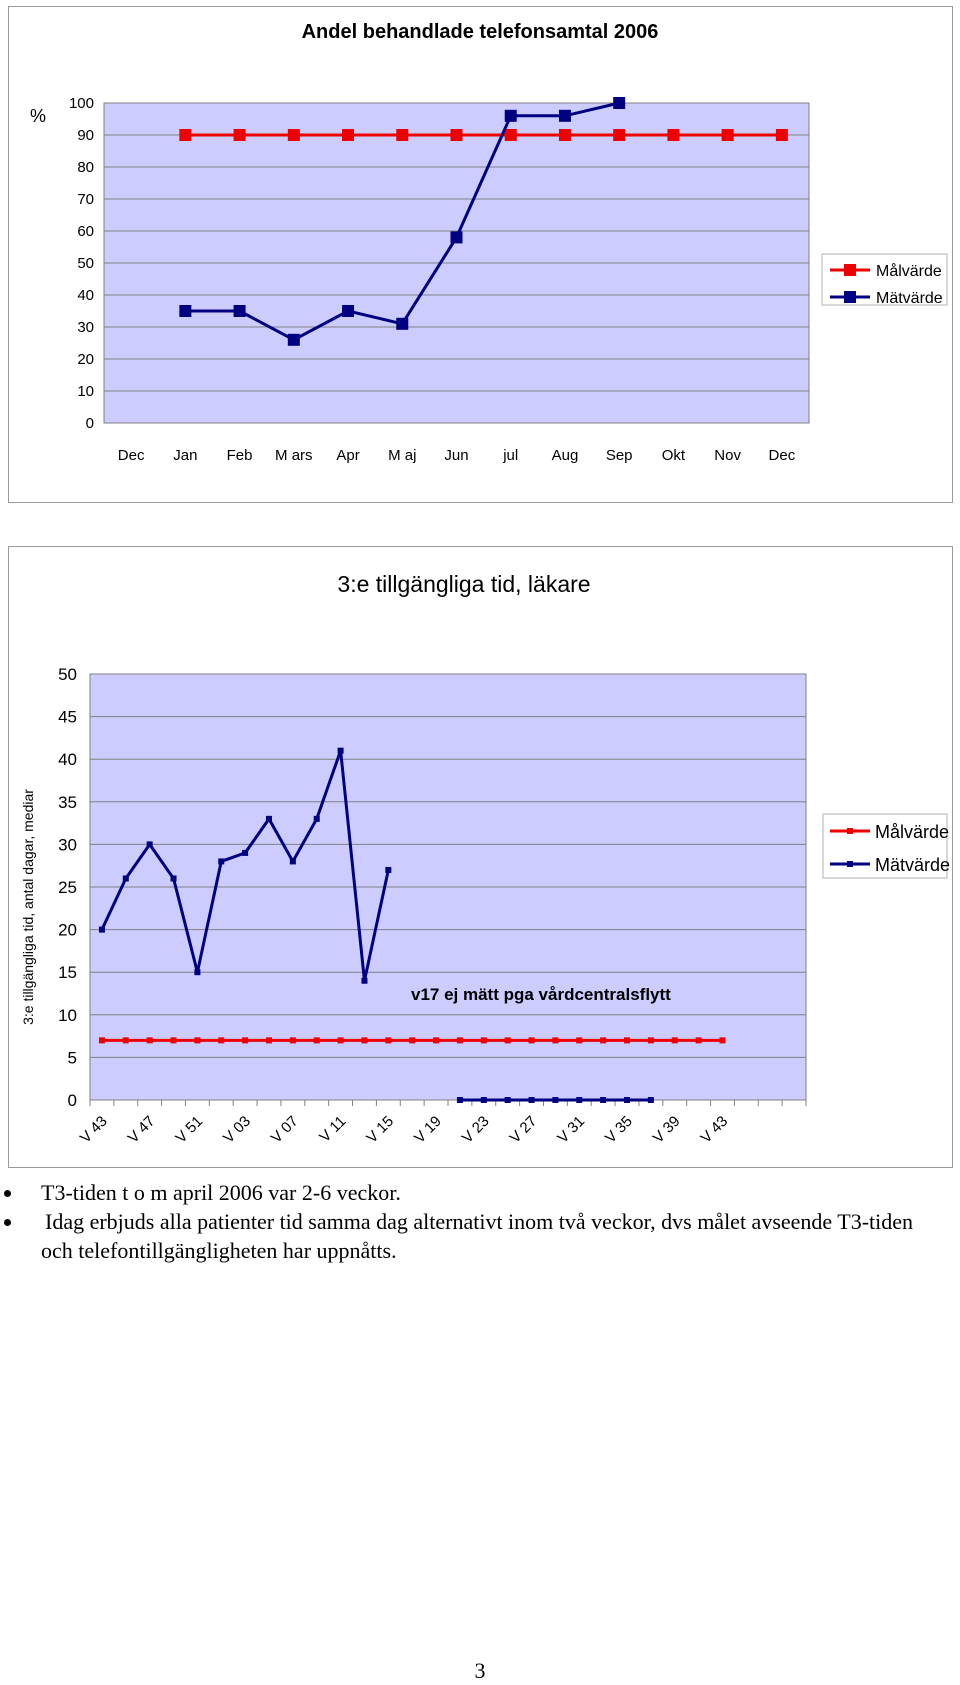 The image size is (960, 1685). I want to click on x-tick-label: Jun, so click(456, 455).